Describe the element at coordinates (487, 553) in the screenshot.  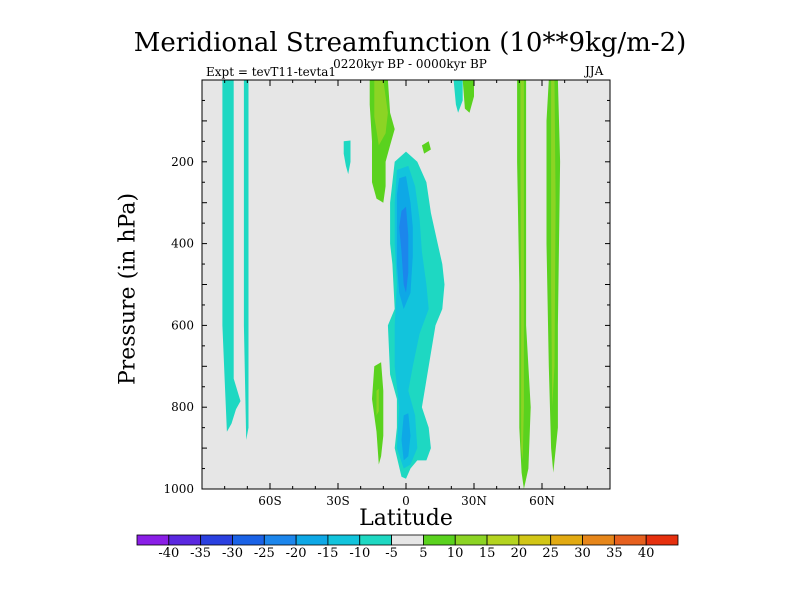
I see `colorbar-label: 15` at that location.